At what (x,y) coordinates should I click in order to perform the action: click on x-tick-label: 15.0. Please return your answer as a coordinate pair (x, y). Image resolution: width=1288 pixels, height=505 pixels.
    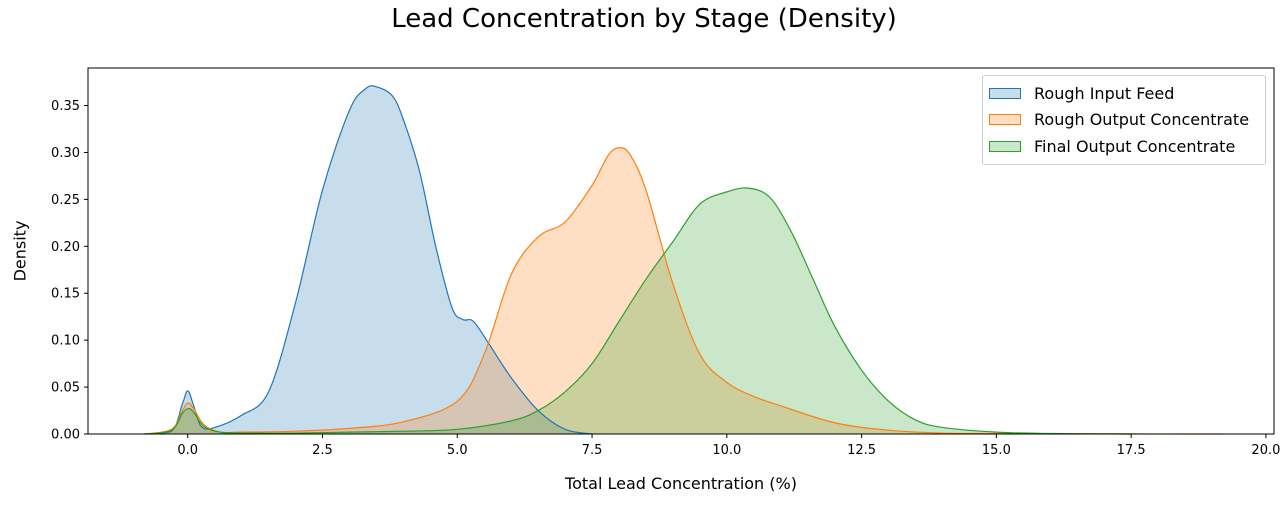
    Looking at the image, I should click on (996, 450).